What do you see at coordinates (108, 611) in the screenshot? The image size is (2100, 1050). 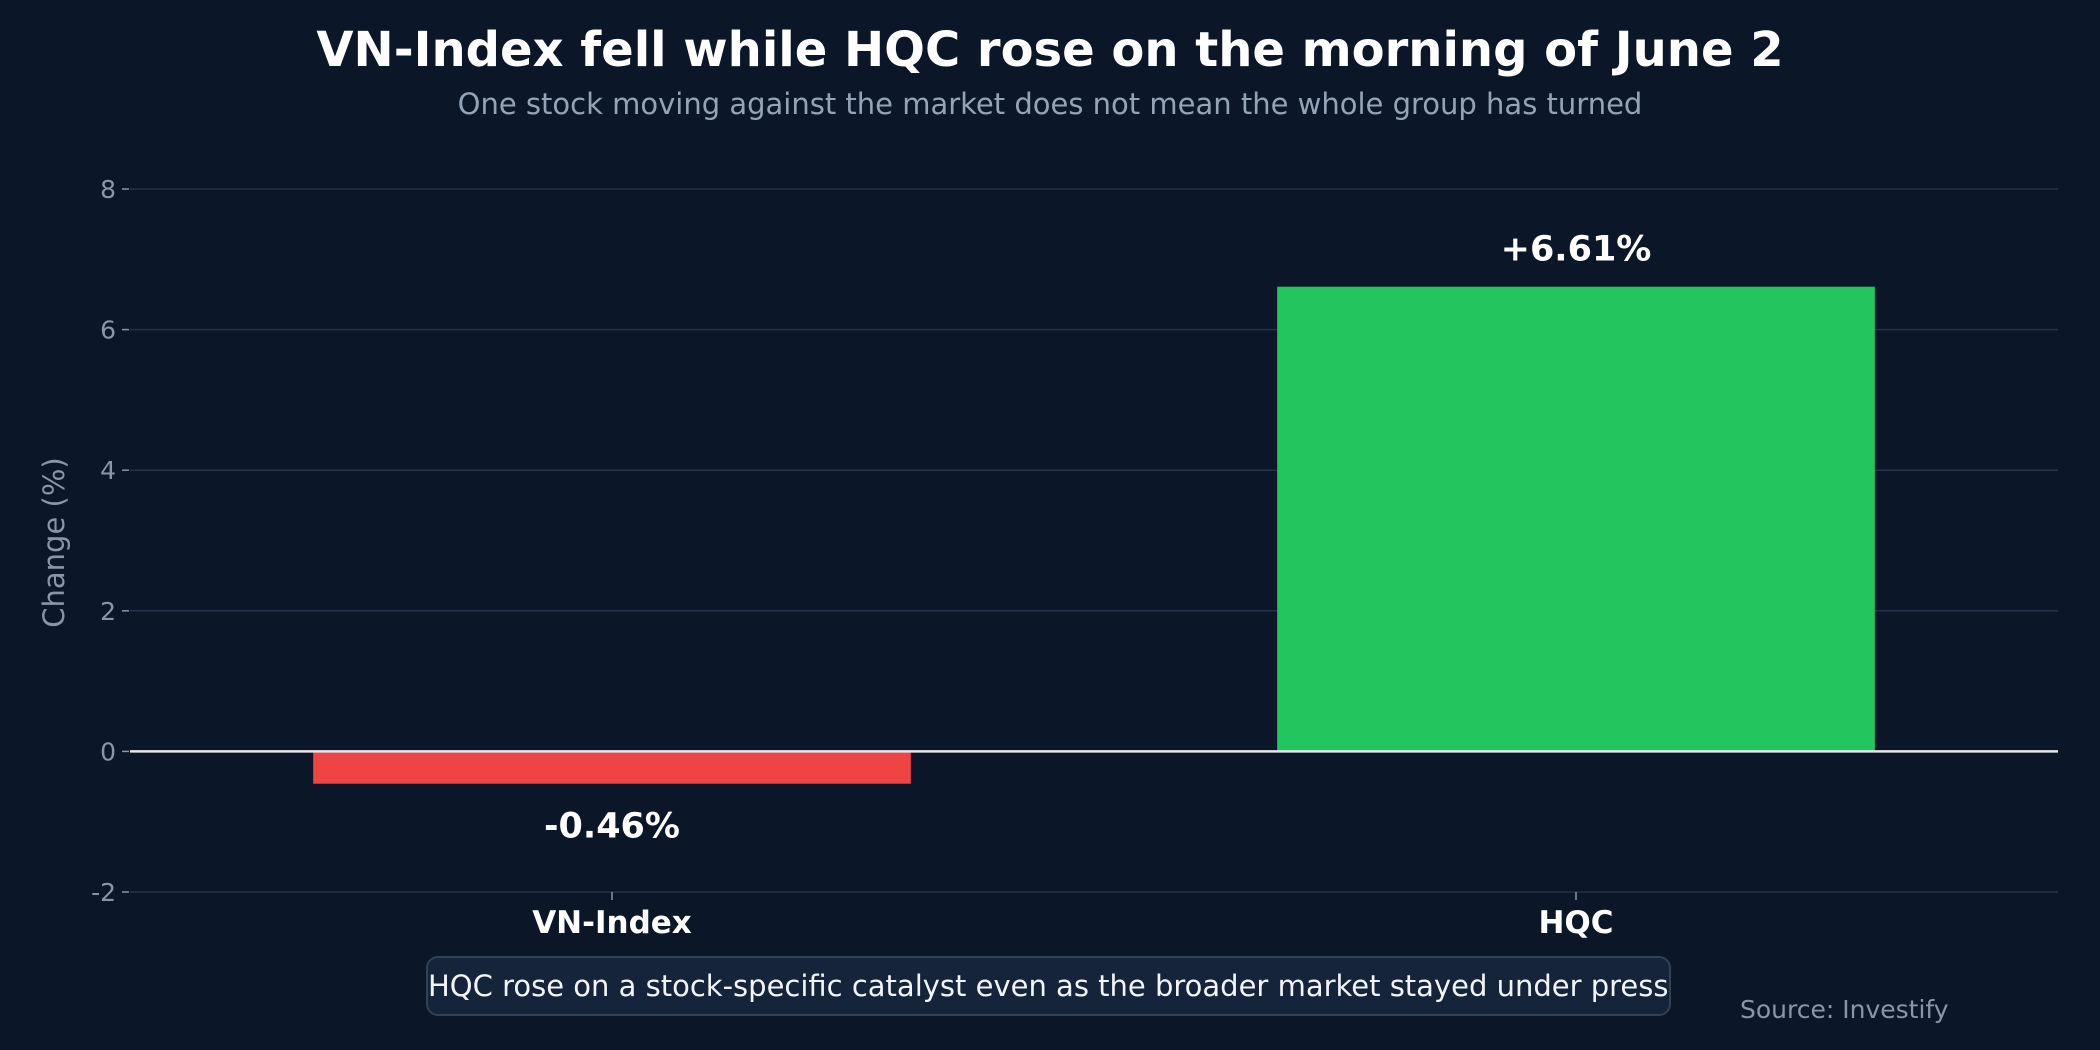 I see `y-tick-label: 2` at bounding box center [108, 611].